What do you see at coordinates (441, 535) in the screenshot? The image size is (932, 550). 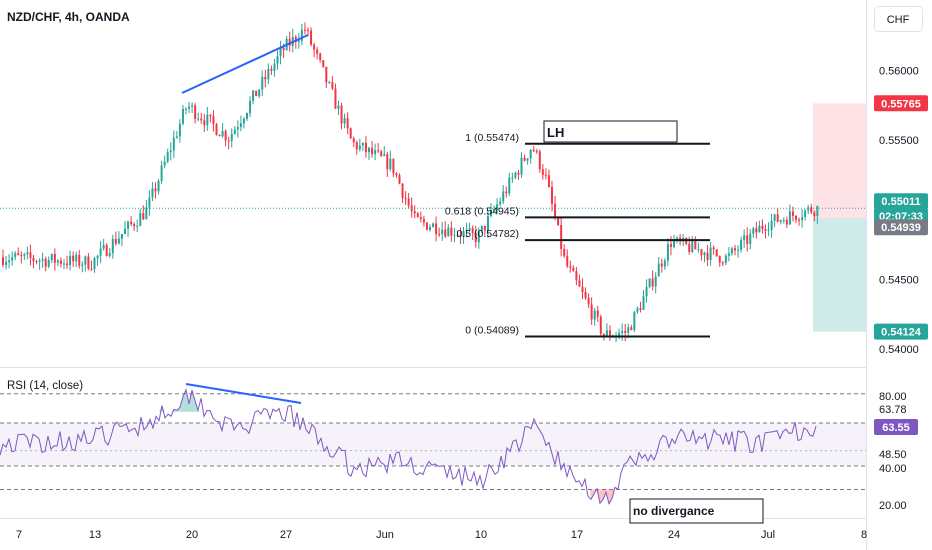 I see `time-axis: 7 13 20 27 Jun 10 17 24 Jul 8` at bounding box center [441, 535].